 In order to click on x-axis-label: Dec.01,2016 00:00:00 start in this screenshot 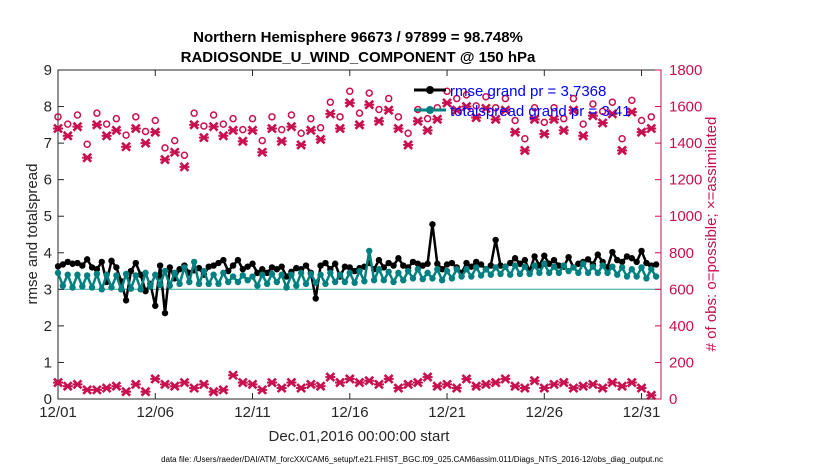, I will do `click(360, 436)`.